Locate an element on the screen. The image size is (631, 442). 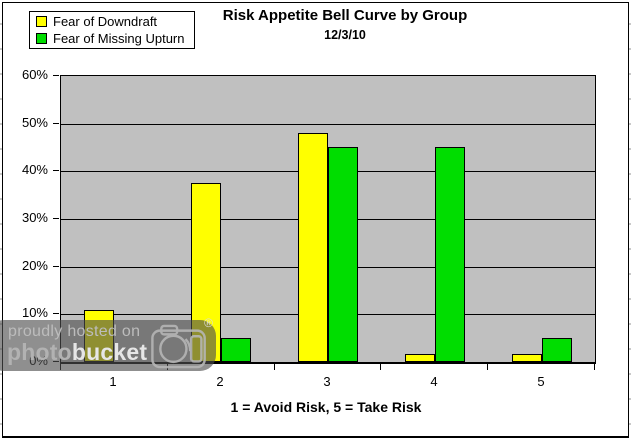
y-tick-label-30: 30% is located at coordinates (34, 217).